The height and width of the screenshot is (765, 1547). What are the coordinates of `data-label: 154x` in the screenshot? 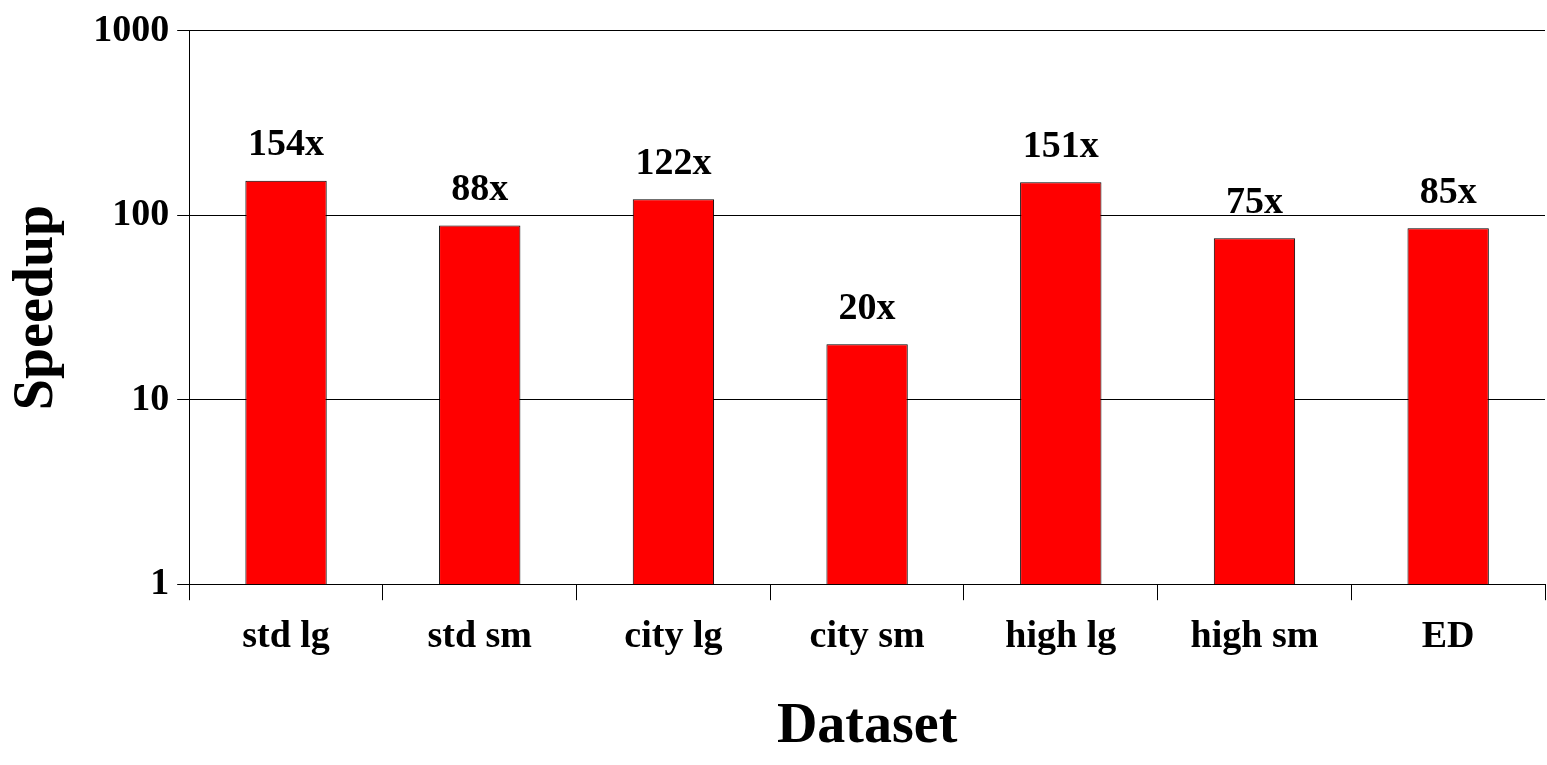 It's located at (286, 142).